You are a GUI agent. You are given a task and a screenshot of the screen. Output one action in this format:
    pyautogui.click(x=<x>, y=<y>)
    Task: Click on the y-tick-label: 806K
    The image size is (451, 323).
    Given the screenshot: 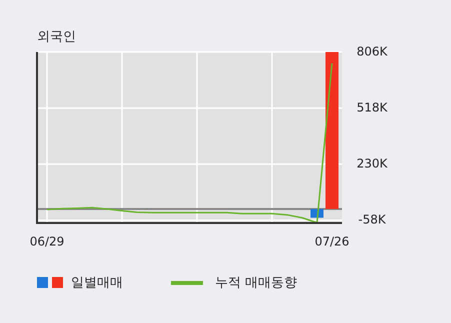 What is the action you would take?
    pyautogui.click(x=372, y=51)
    